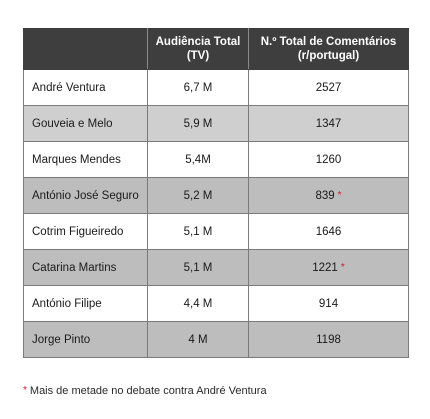 This screenshot has width=430, height=419. What do you see at coordinates (25, 390) in the screenshot?
I see `footnote-asterisk: *` at bounding box center [25, 390].